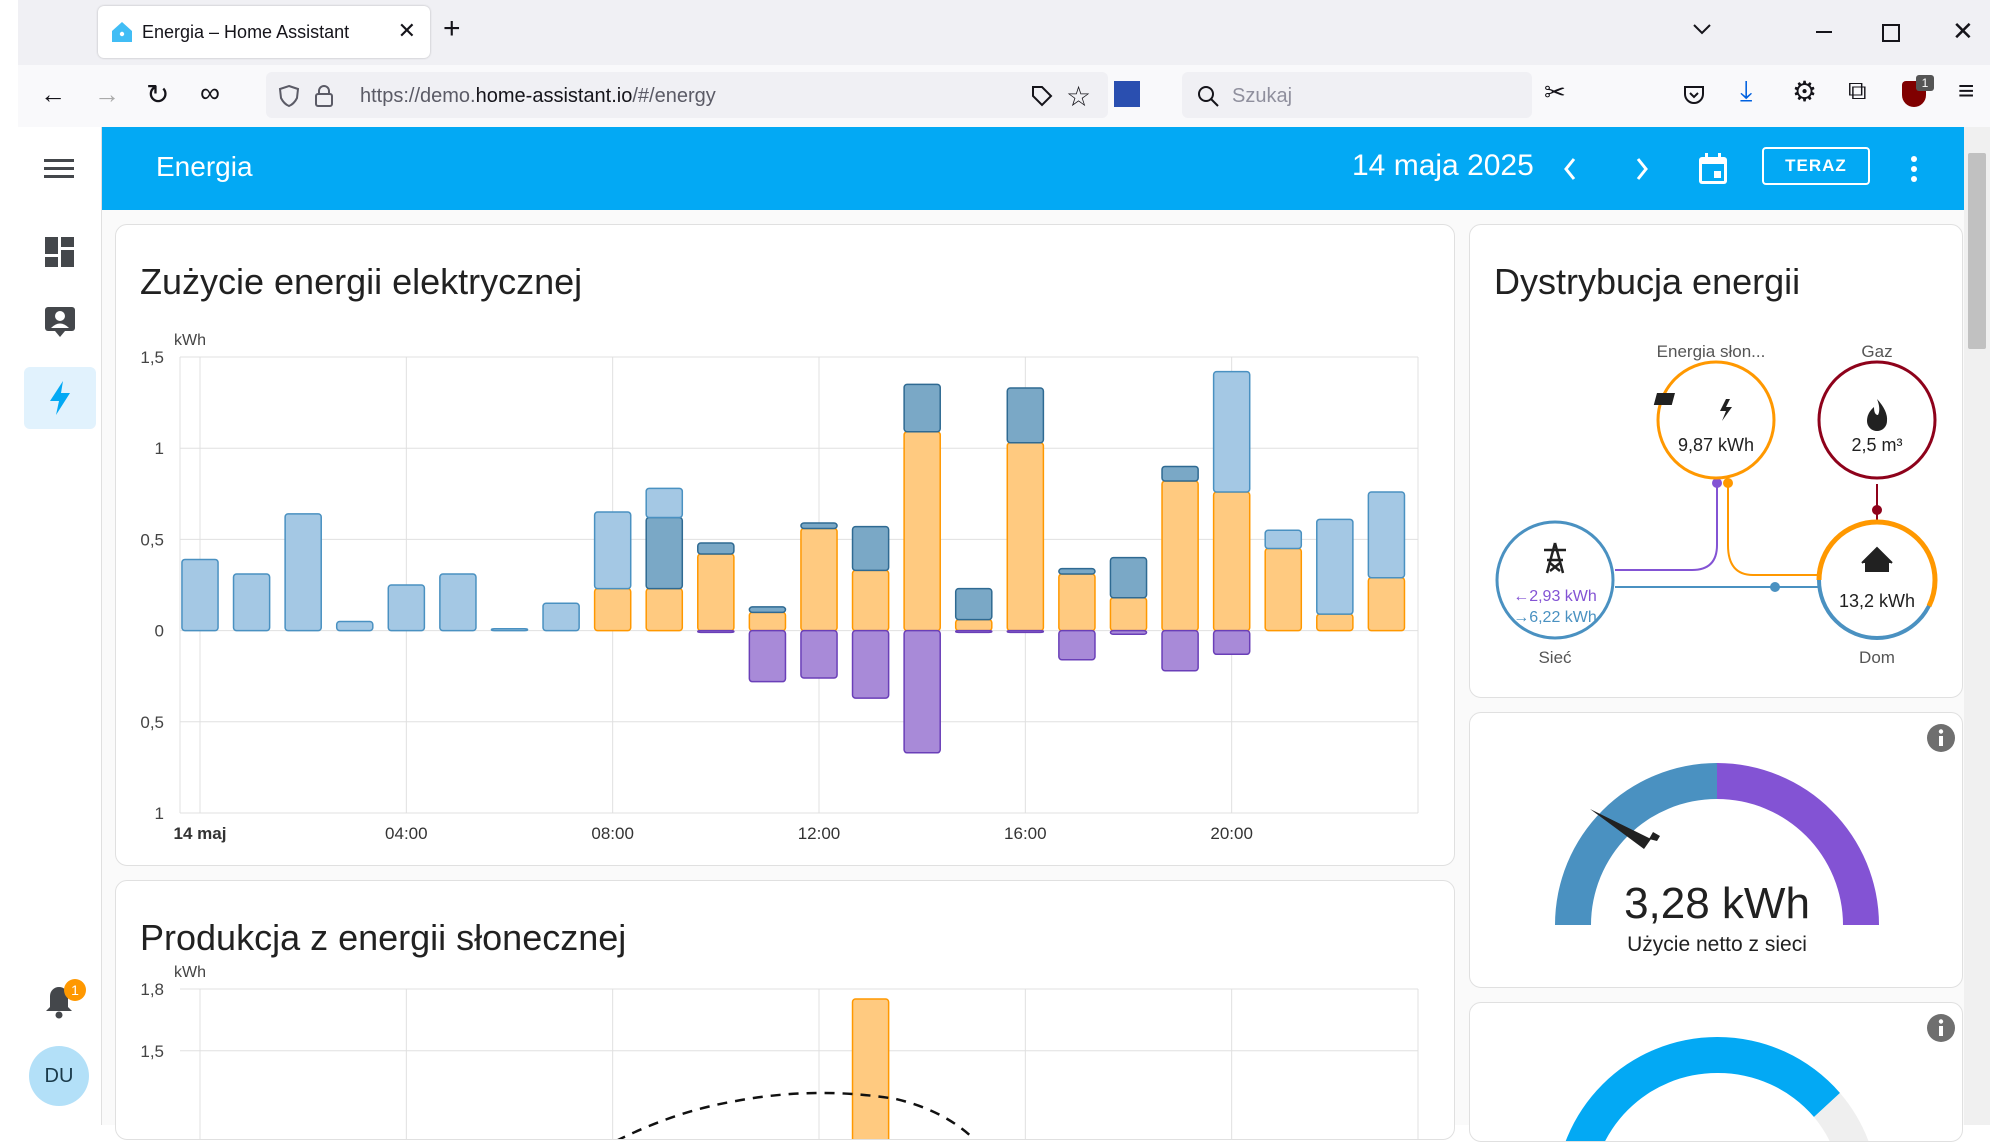  I want to click on sidebar-item-energy, so click(60, 398).